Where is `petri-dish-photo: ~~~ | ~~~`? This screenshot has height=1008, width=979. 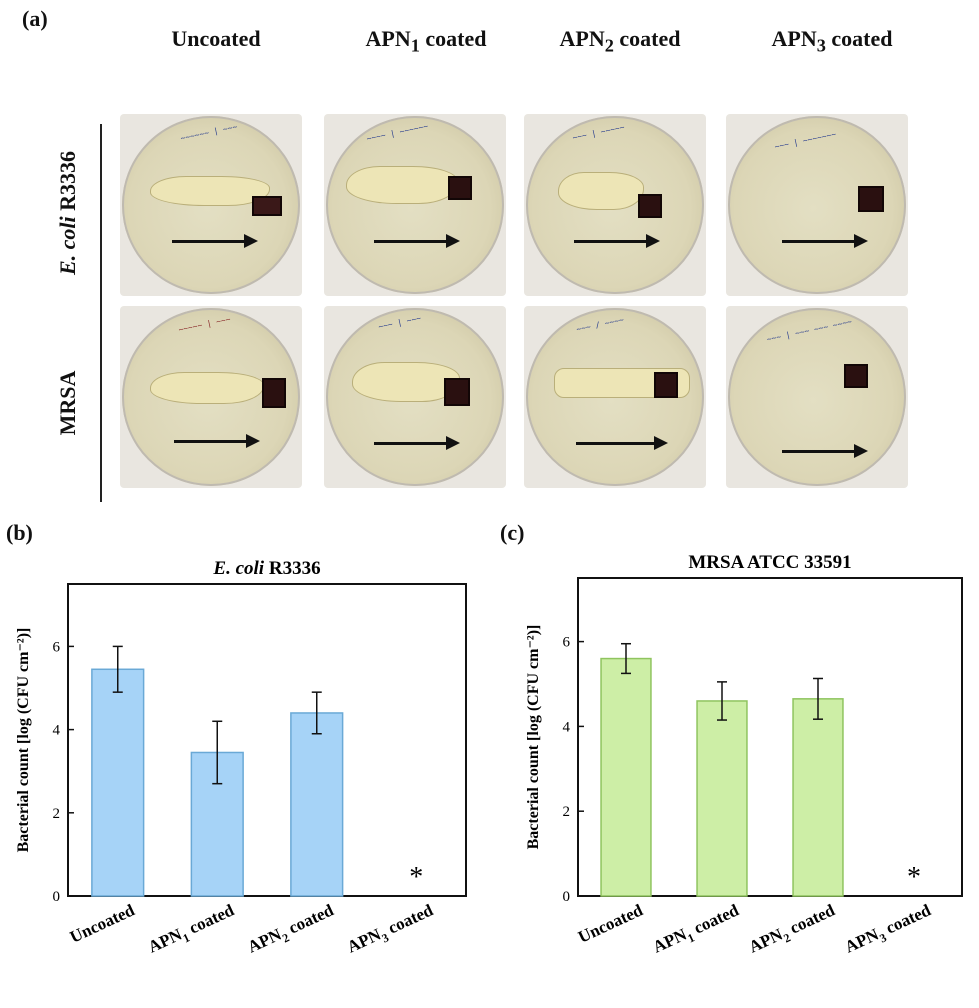 petri-dish-photo: ~~~ | ~~~ is located at coordinates (415, 397).